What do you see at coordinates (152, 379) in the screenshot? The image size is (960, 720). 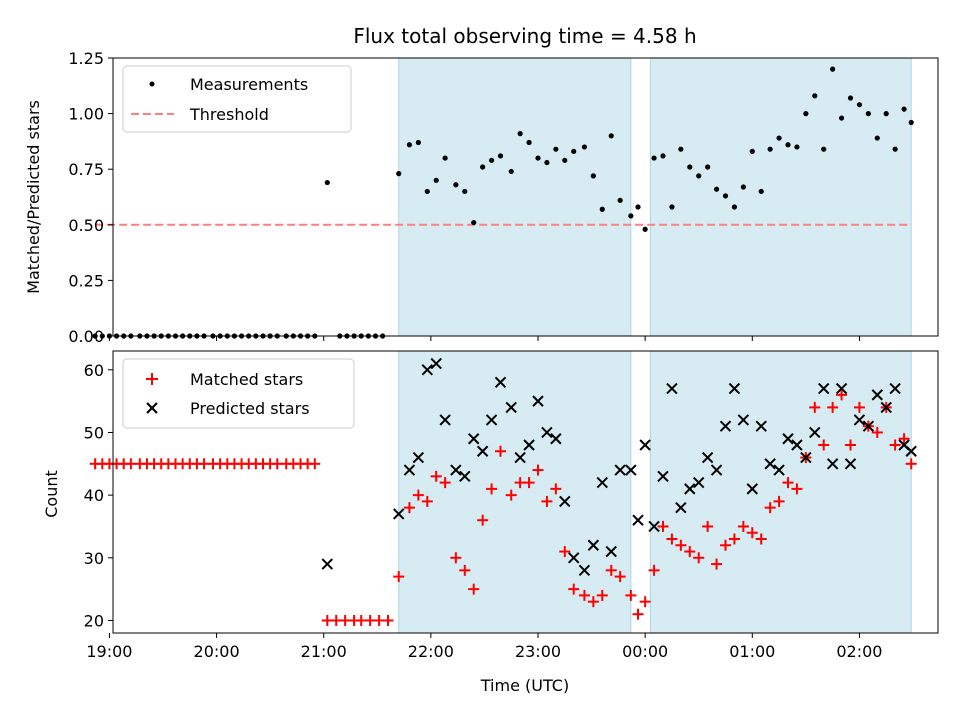 I see `legend-matched-marker` at bounding box center [152, 379].